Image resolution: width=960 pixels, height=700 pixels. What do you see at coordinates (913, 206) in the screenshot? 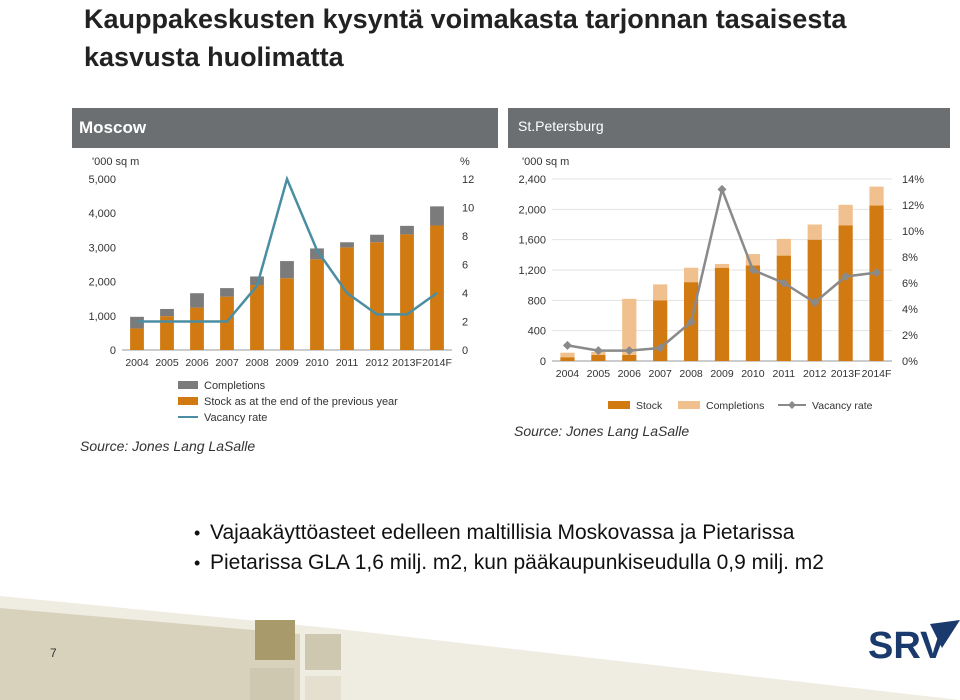
I see `y-right-tick-label: 12%` at bounding box center [913, 206].